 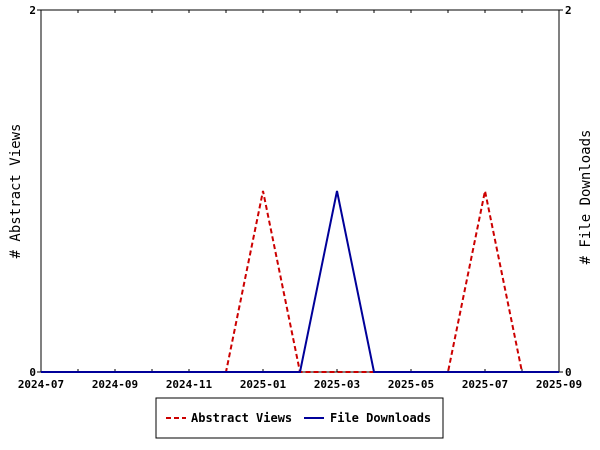 I want to click on y-right-axis-title: # File Downloads, so click(x=586, y=197).